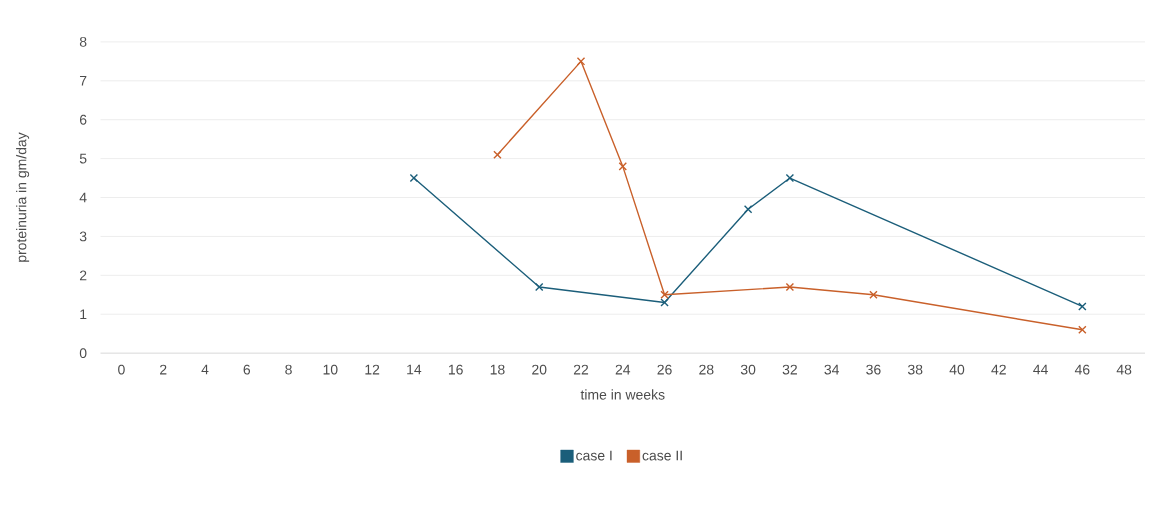 Image resolution: width=1153 pixels, height=528 pixels. Describe the element at coordinates (83, 353) in the screenshot. I see `y-tick-label: 0` at that location.